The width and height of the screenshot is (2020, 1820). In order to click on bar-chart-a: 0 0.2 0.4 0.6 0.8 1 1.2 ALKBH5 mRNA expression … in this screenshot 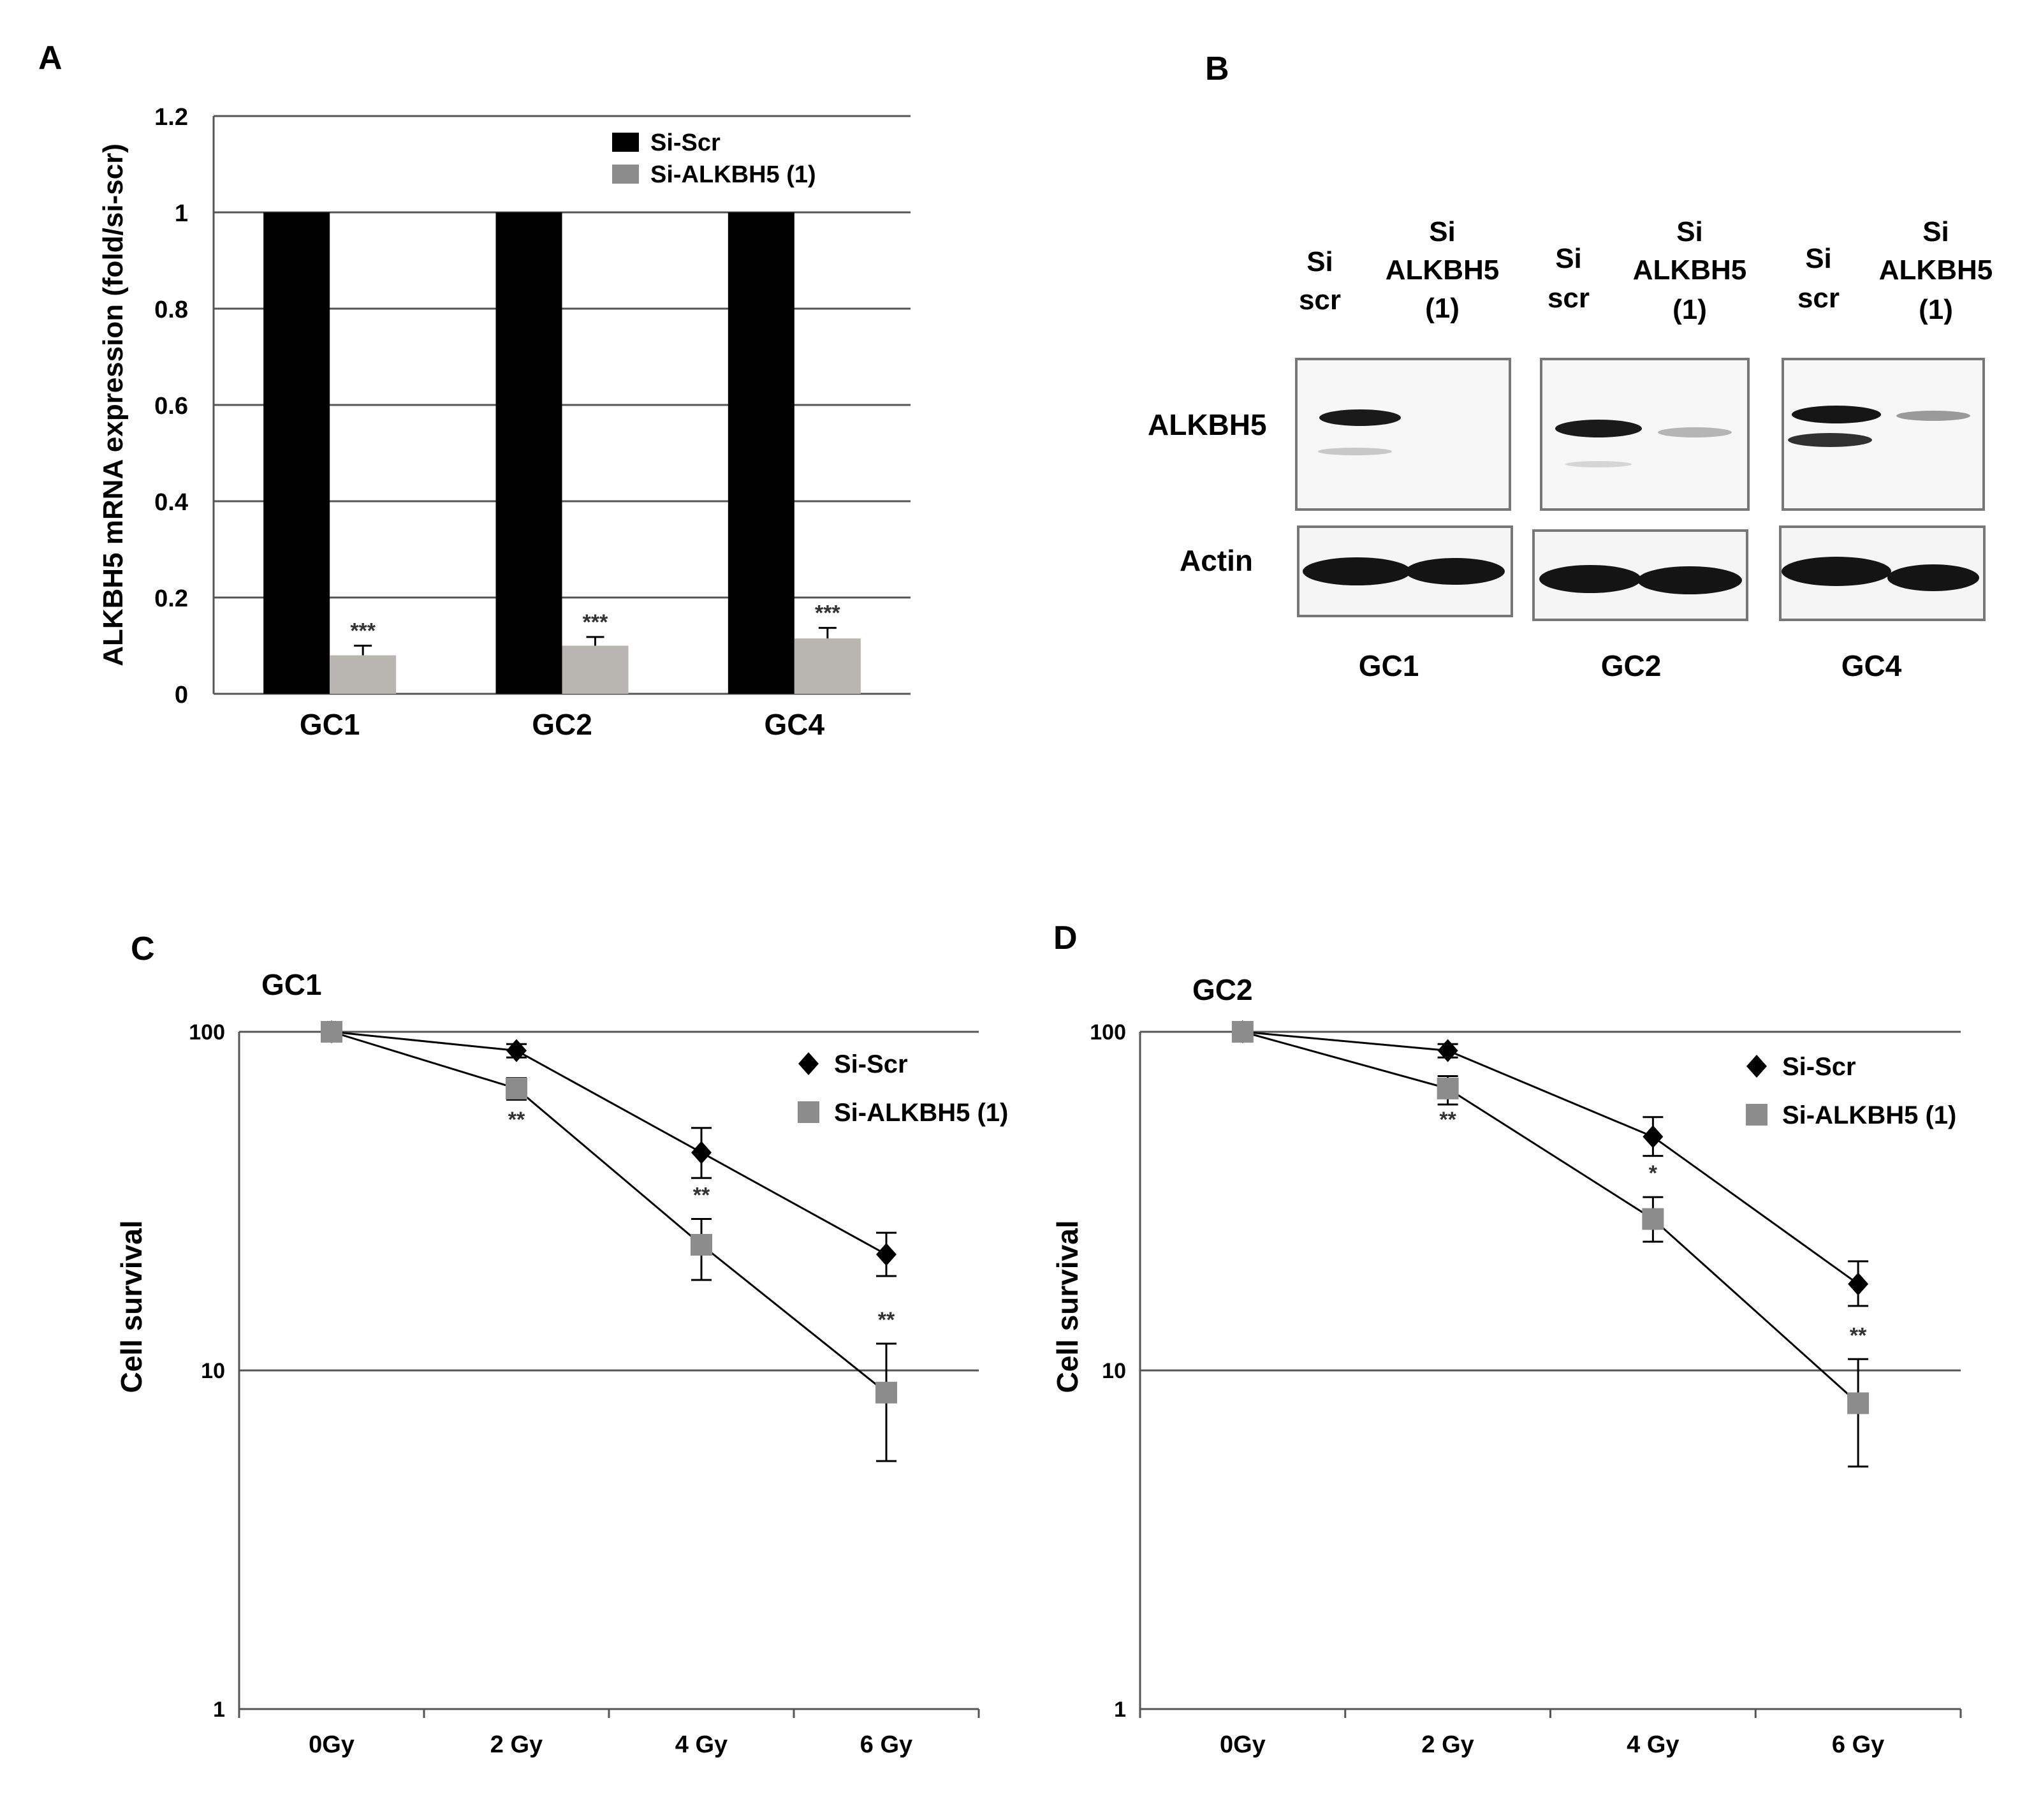, I will do `click(504, 422)`.